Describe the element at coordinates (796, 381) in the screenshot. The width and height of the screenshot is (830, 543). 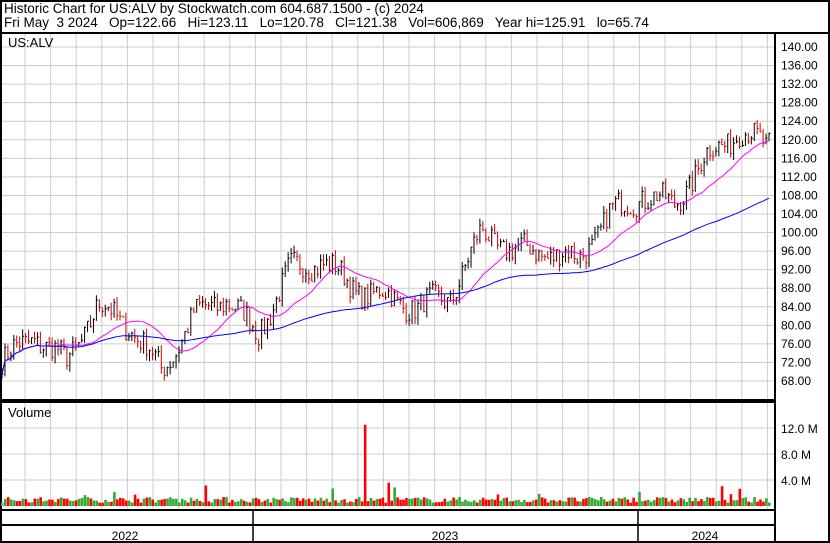
I see `y-tick-label: 68.00` at that location.